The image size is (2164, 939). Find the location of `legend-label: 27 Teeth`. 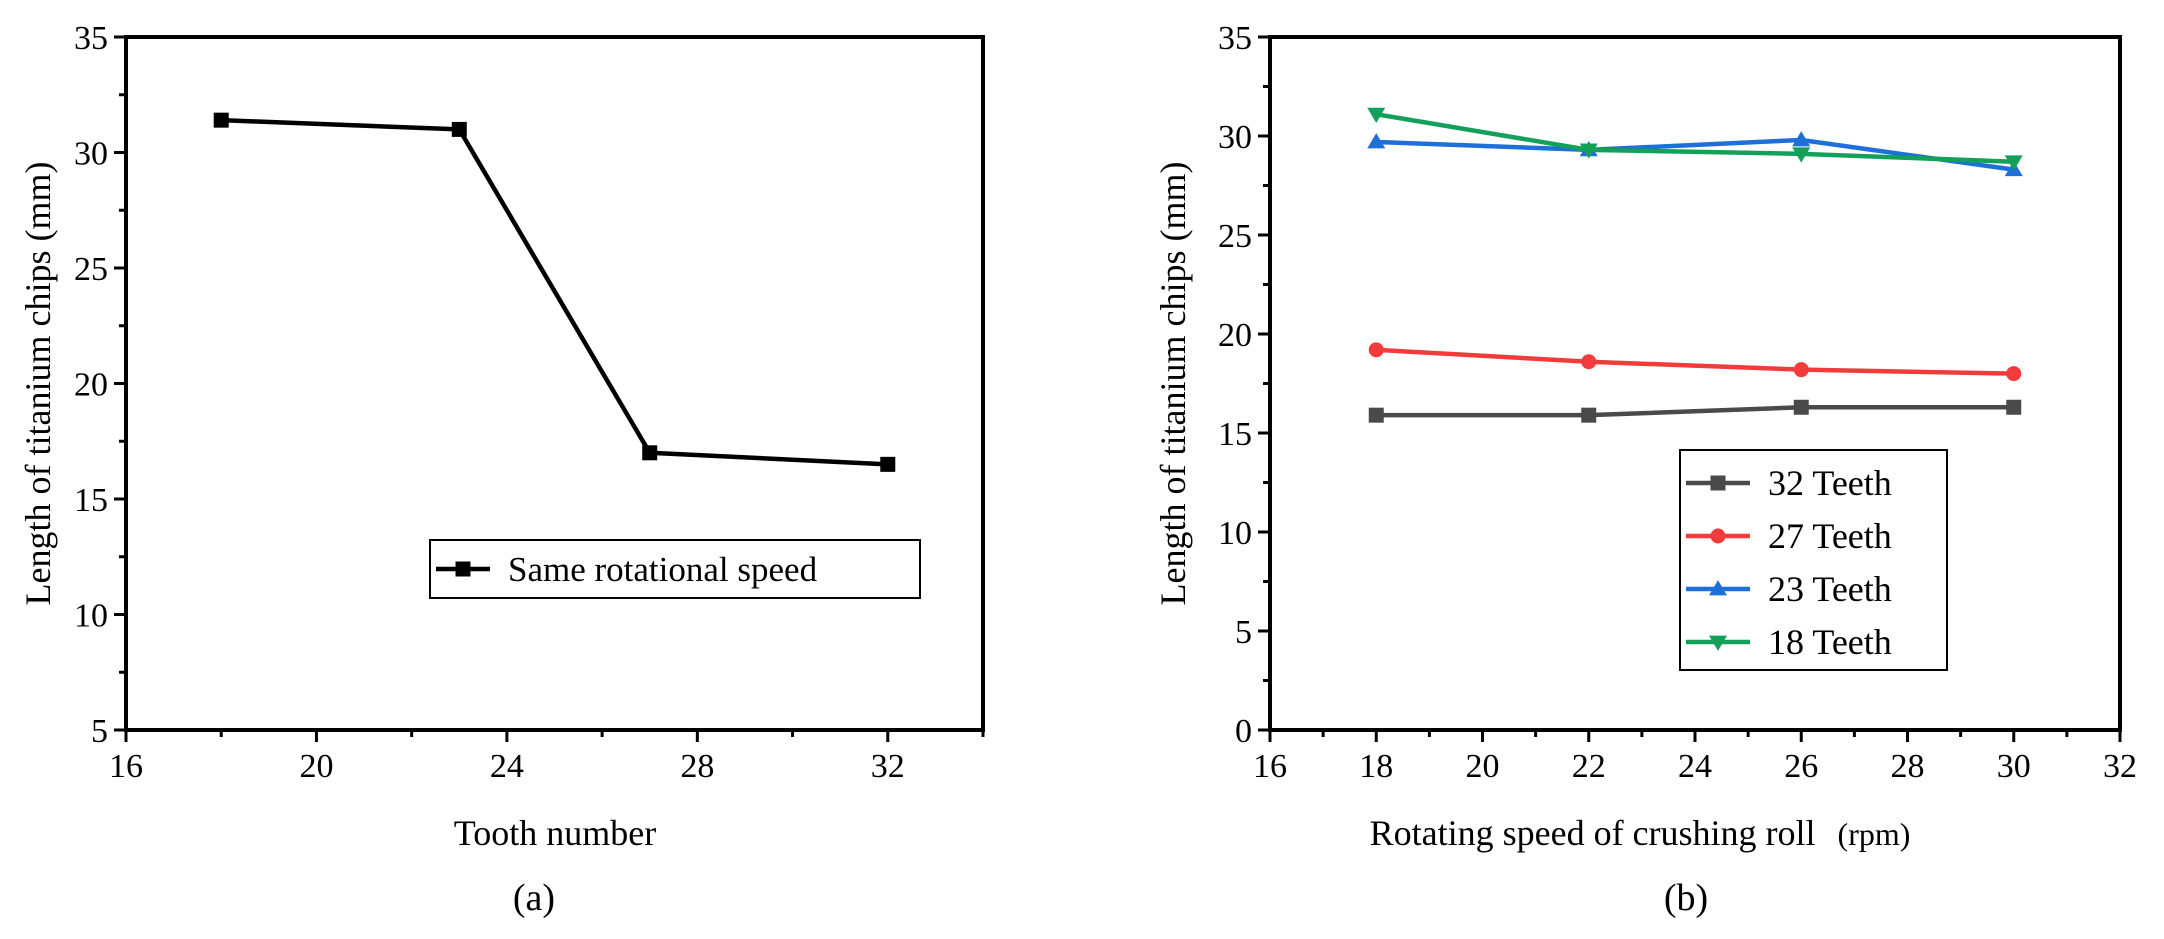

legend-label: 27 Teeth is located at coordinates (1830, 536).